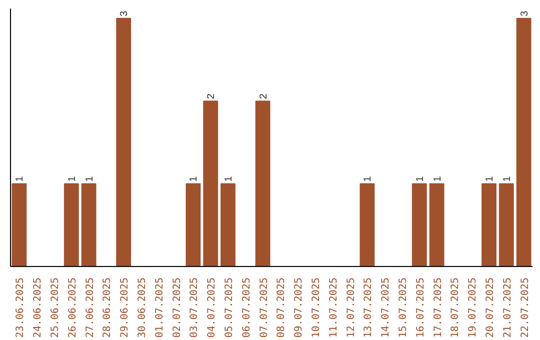 The image size is (540, 340). I want to click on x-tick-label: 16.07.2025, so click(420, 307).